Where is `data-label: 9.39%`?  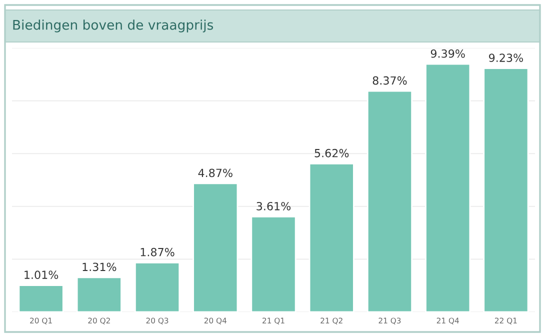 data-label: 9.39% is located at coordinates (447, 53).